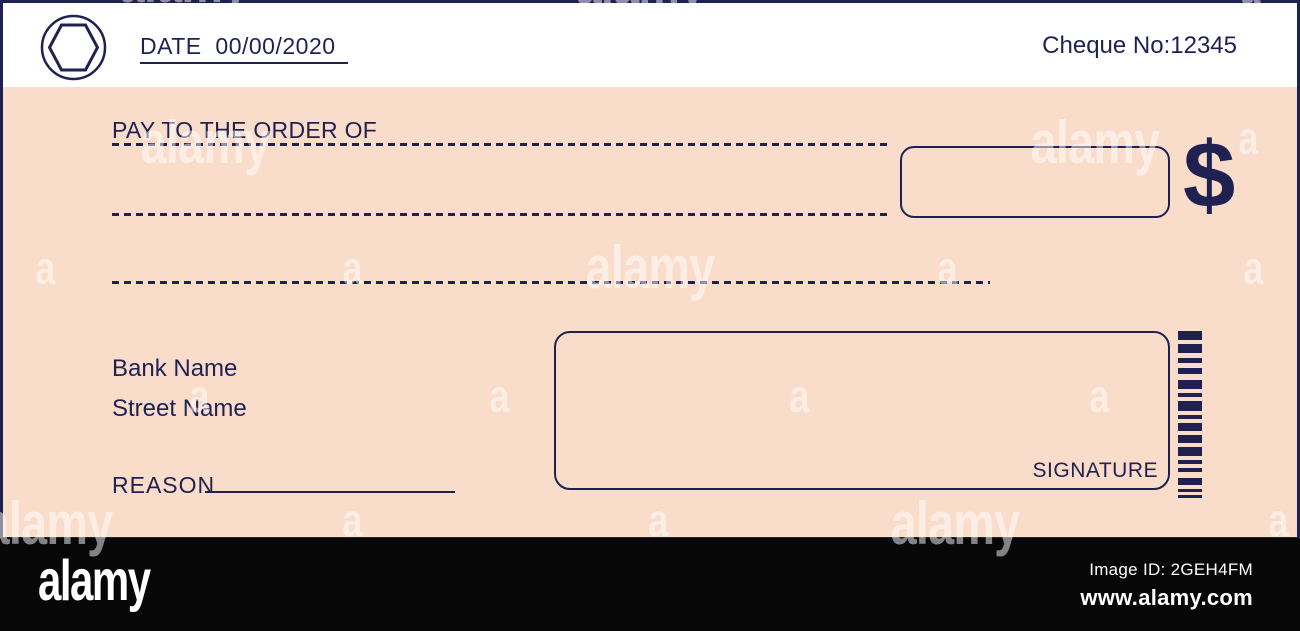 The height and width of the screenshot is (631, 1300). Describe the element at coordinates (1209, 174) in the screenshot. I see `dollar-sign: $` at that location.